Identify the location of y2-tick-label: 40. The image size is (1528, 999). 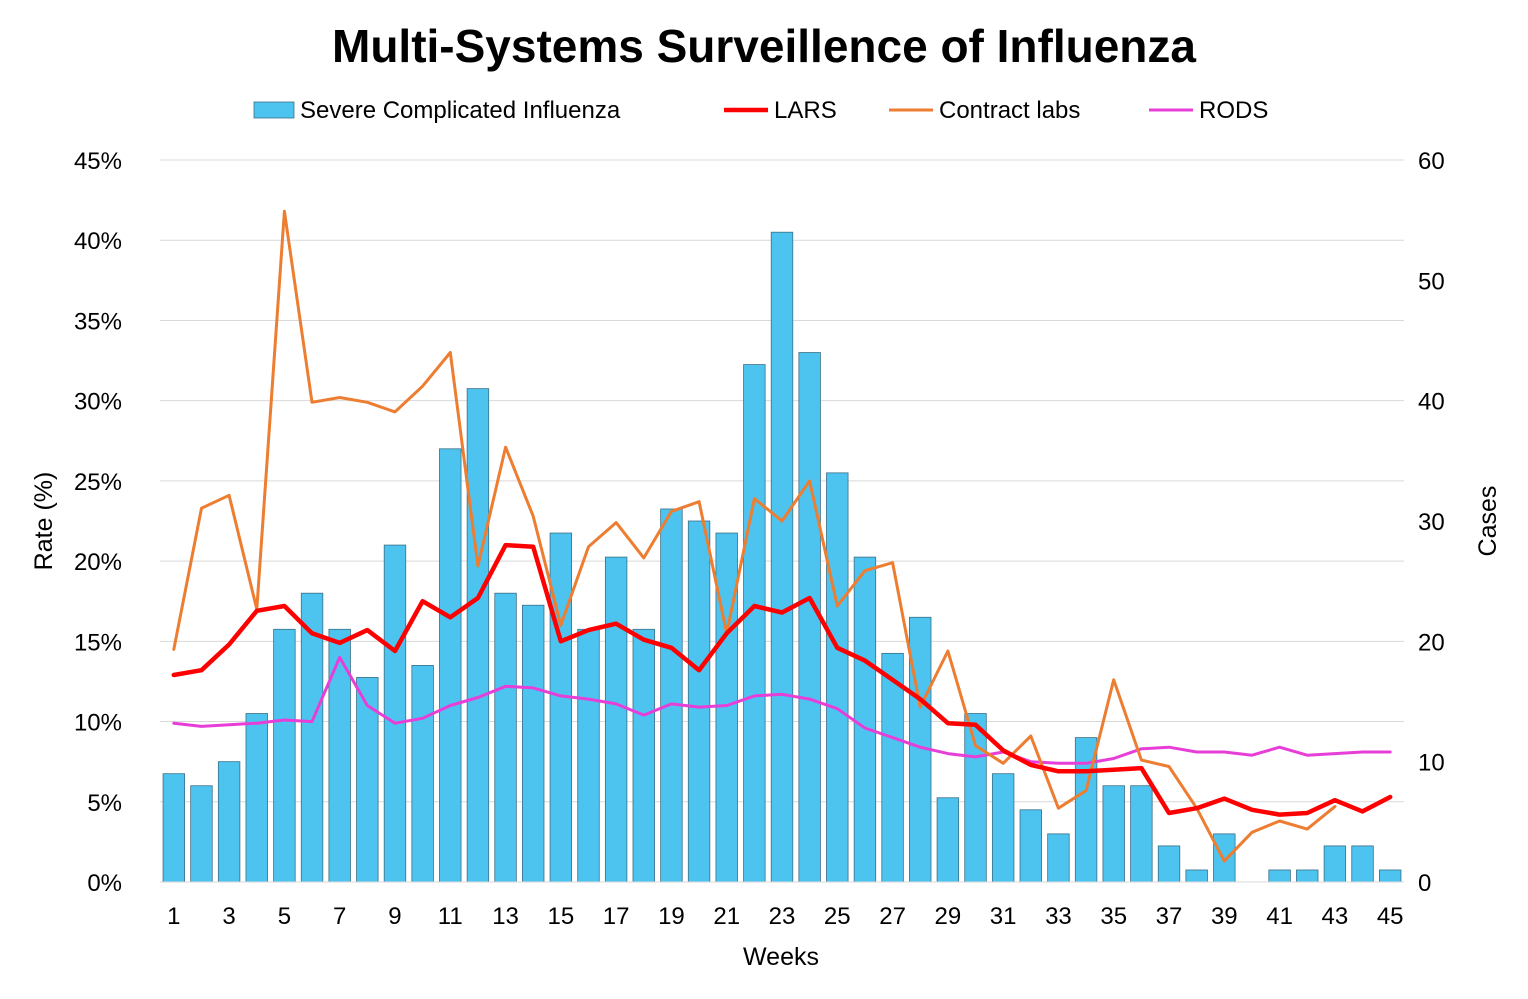
(1431, 402).